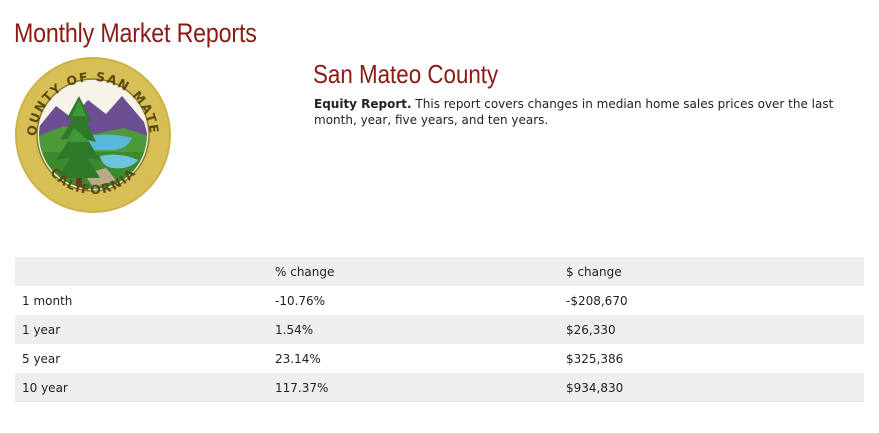  I want to click on page-title: Monthly Market Reports, so click(135, 33).